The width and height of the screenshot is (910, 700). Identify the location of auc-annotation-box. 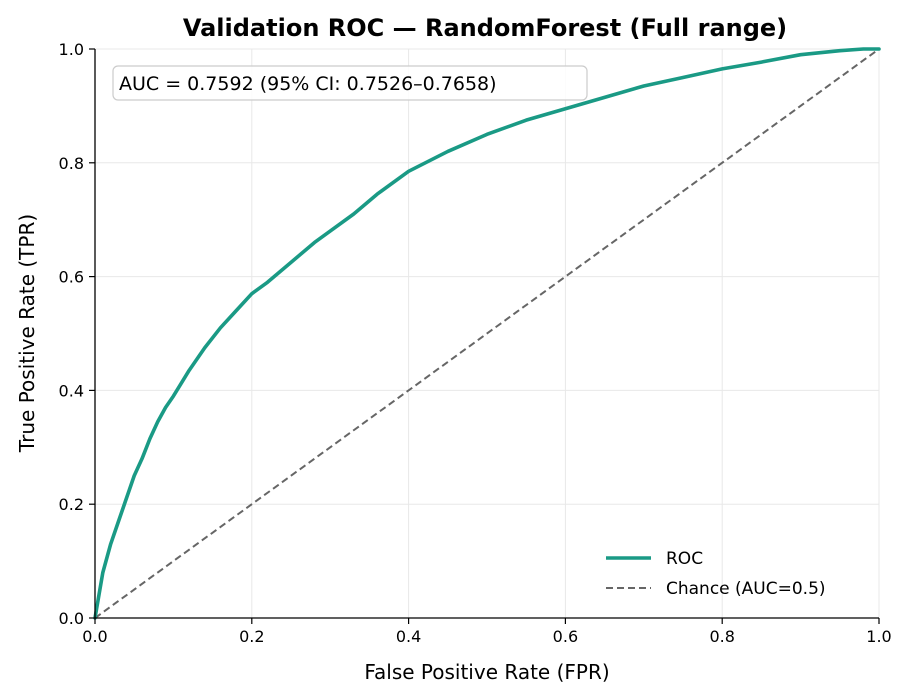
(350, 83).